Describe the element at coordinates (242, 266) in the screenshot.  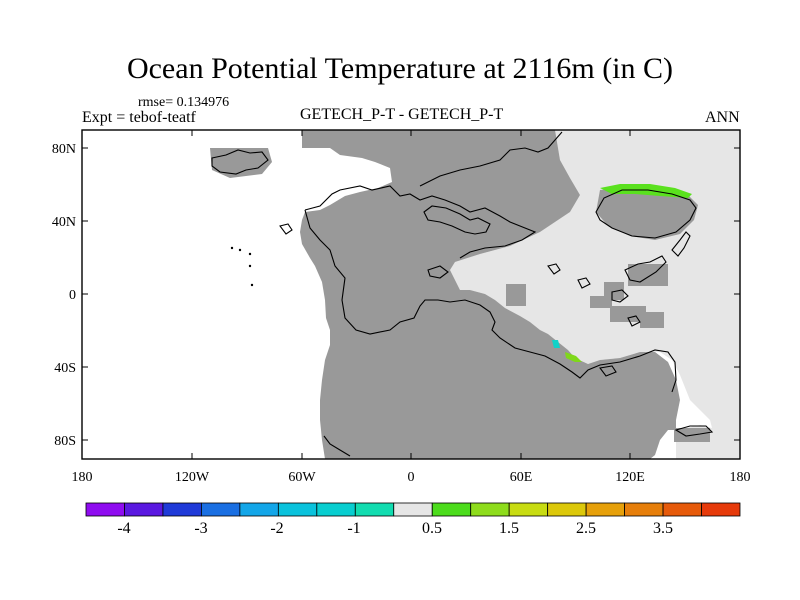
I see `small-islands` at that location.